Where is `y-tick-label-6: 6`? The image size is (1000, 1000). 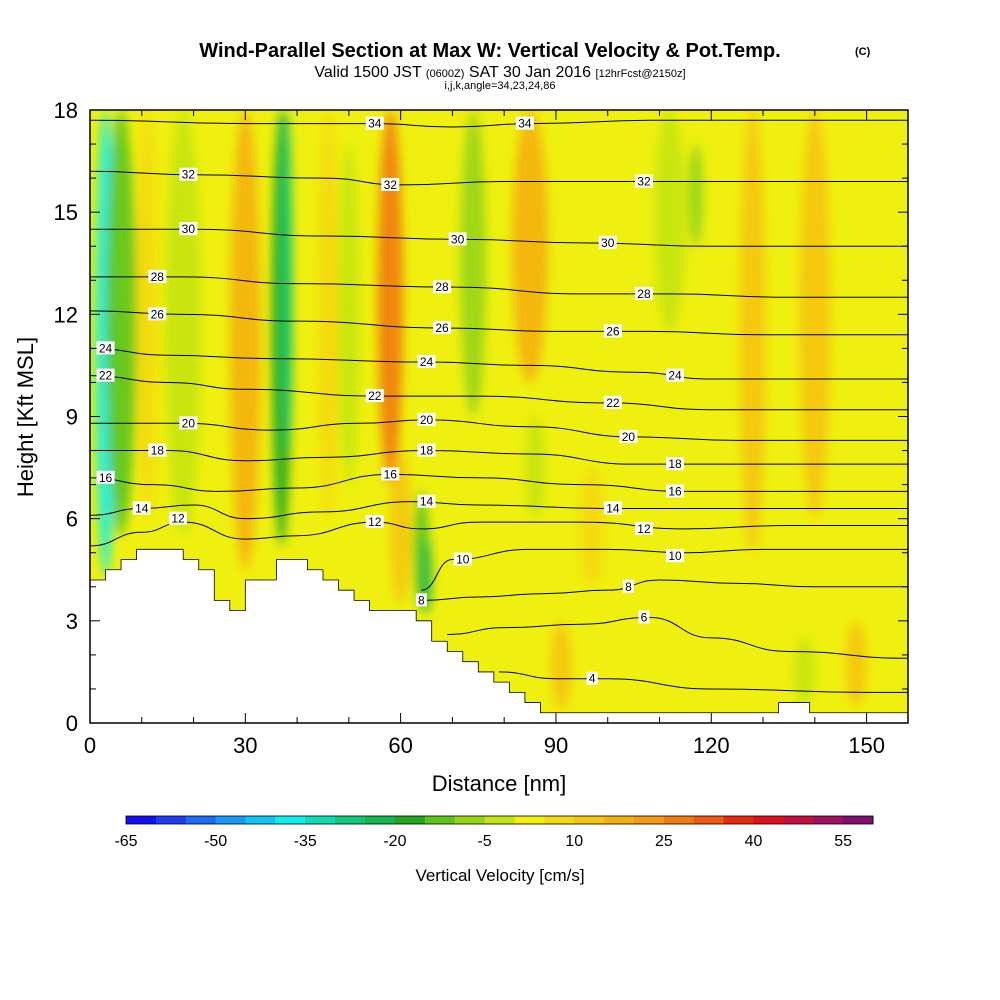 y-tick-label-6: 6 is located at coordinates (72, 519).